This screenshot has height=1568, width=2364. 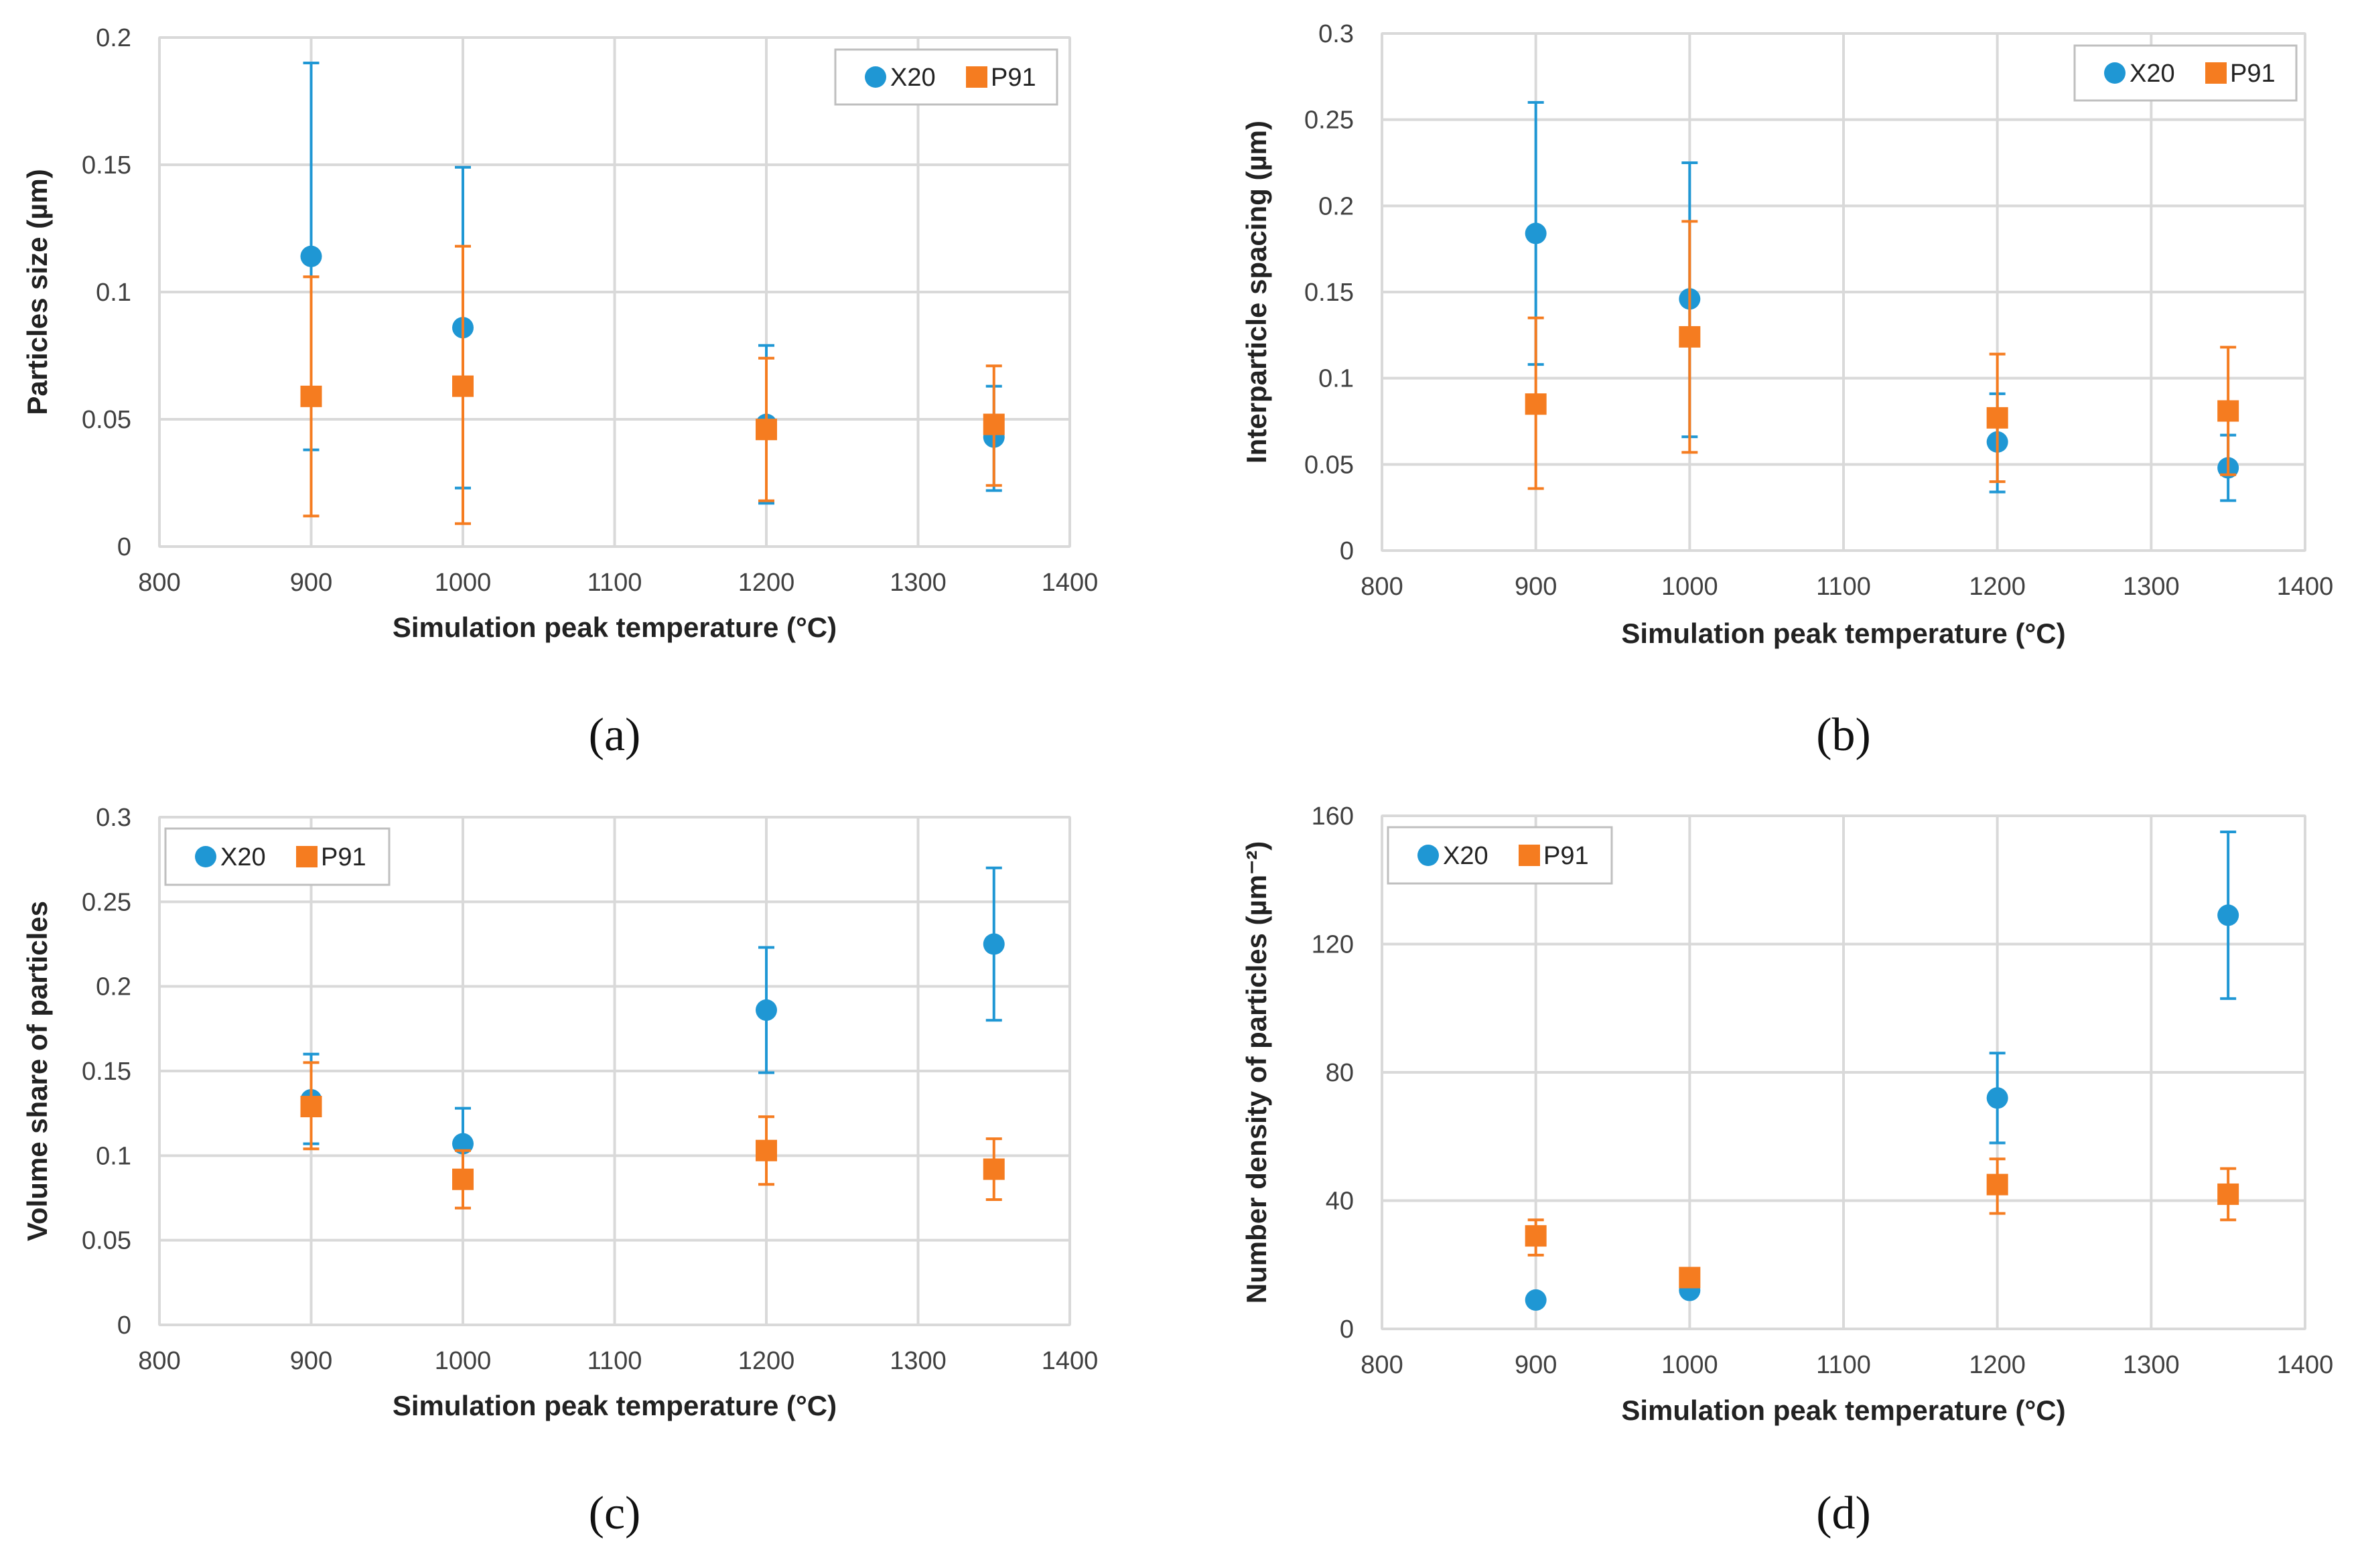 I want to click on panel-label: (a), so click(x=615, y=735).